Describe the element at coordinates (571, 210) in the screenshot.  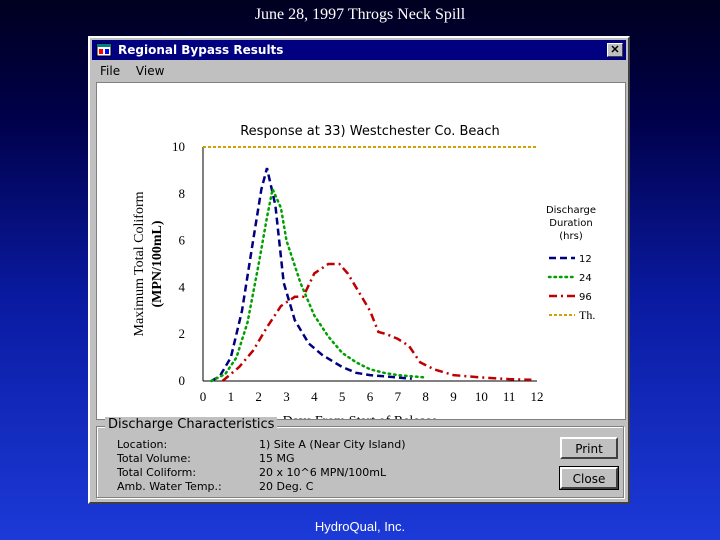
I see `legend-title-line: Discharge` at that location.